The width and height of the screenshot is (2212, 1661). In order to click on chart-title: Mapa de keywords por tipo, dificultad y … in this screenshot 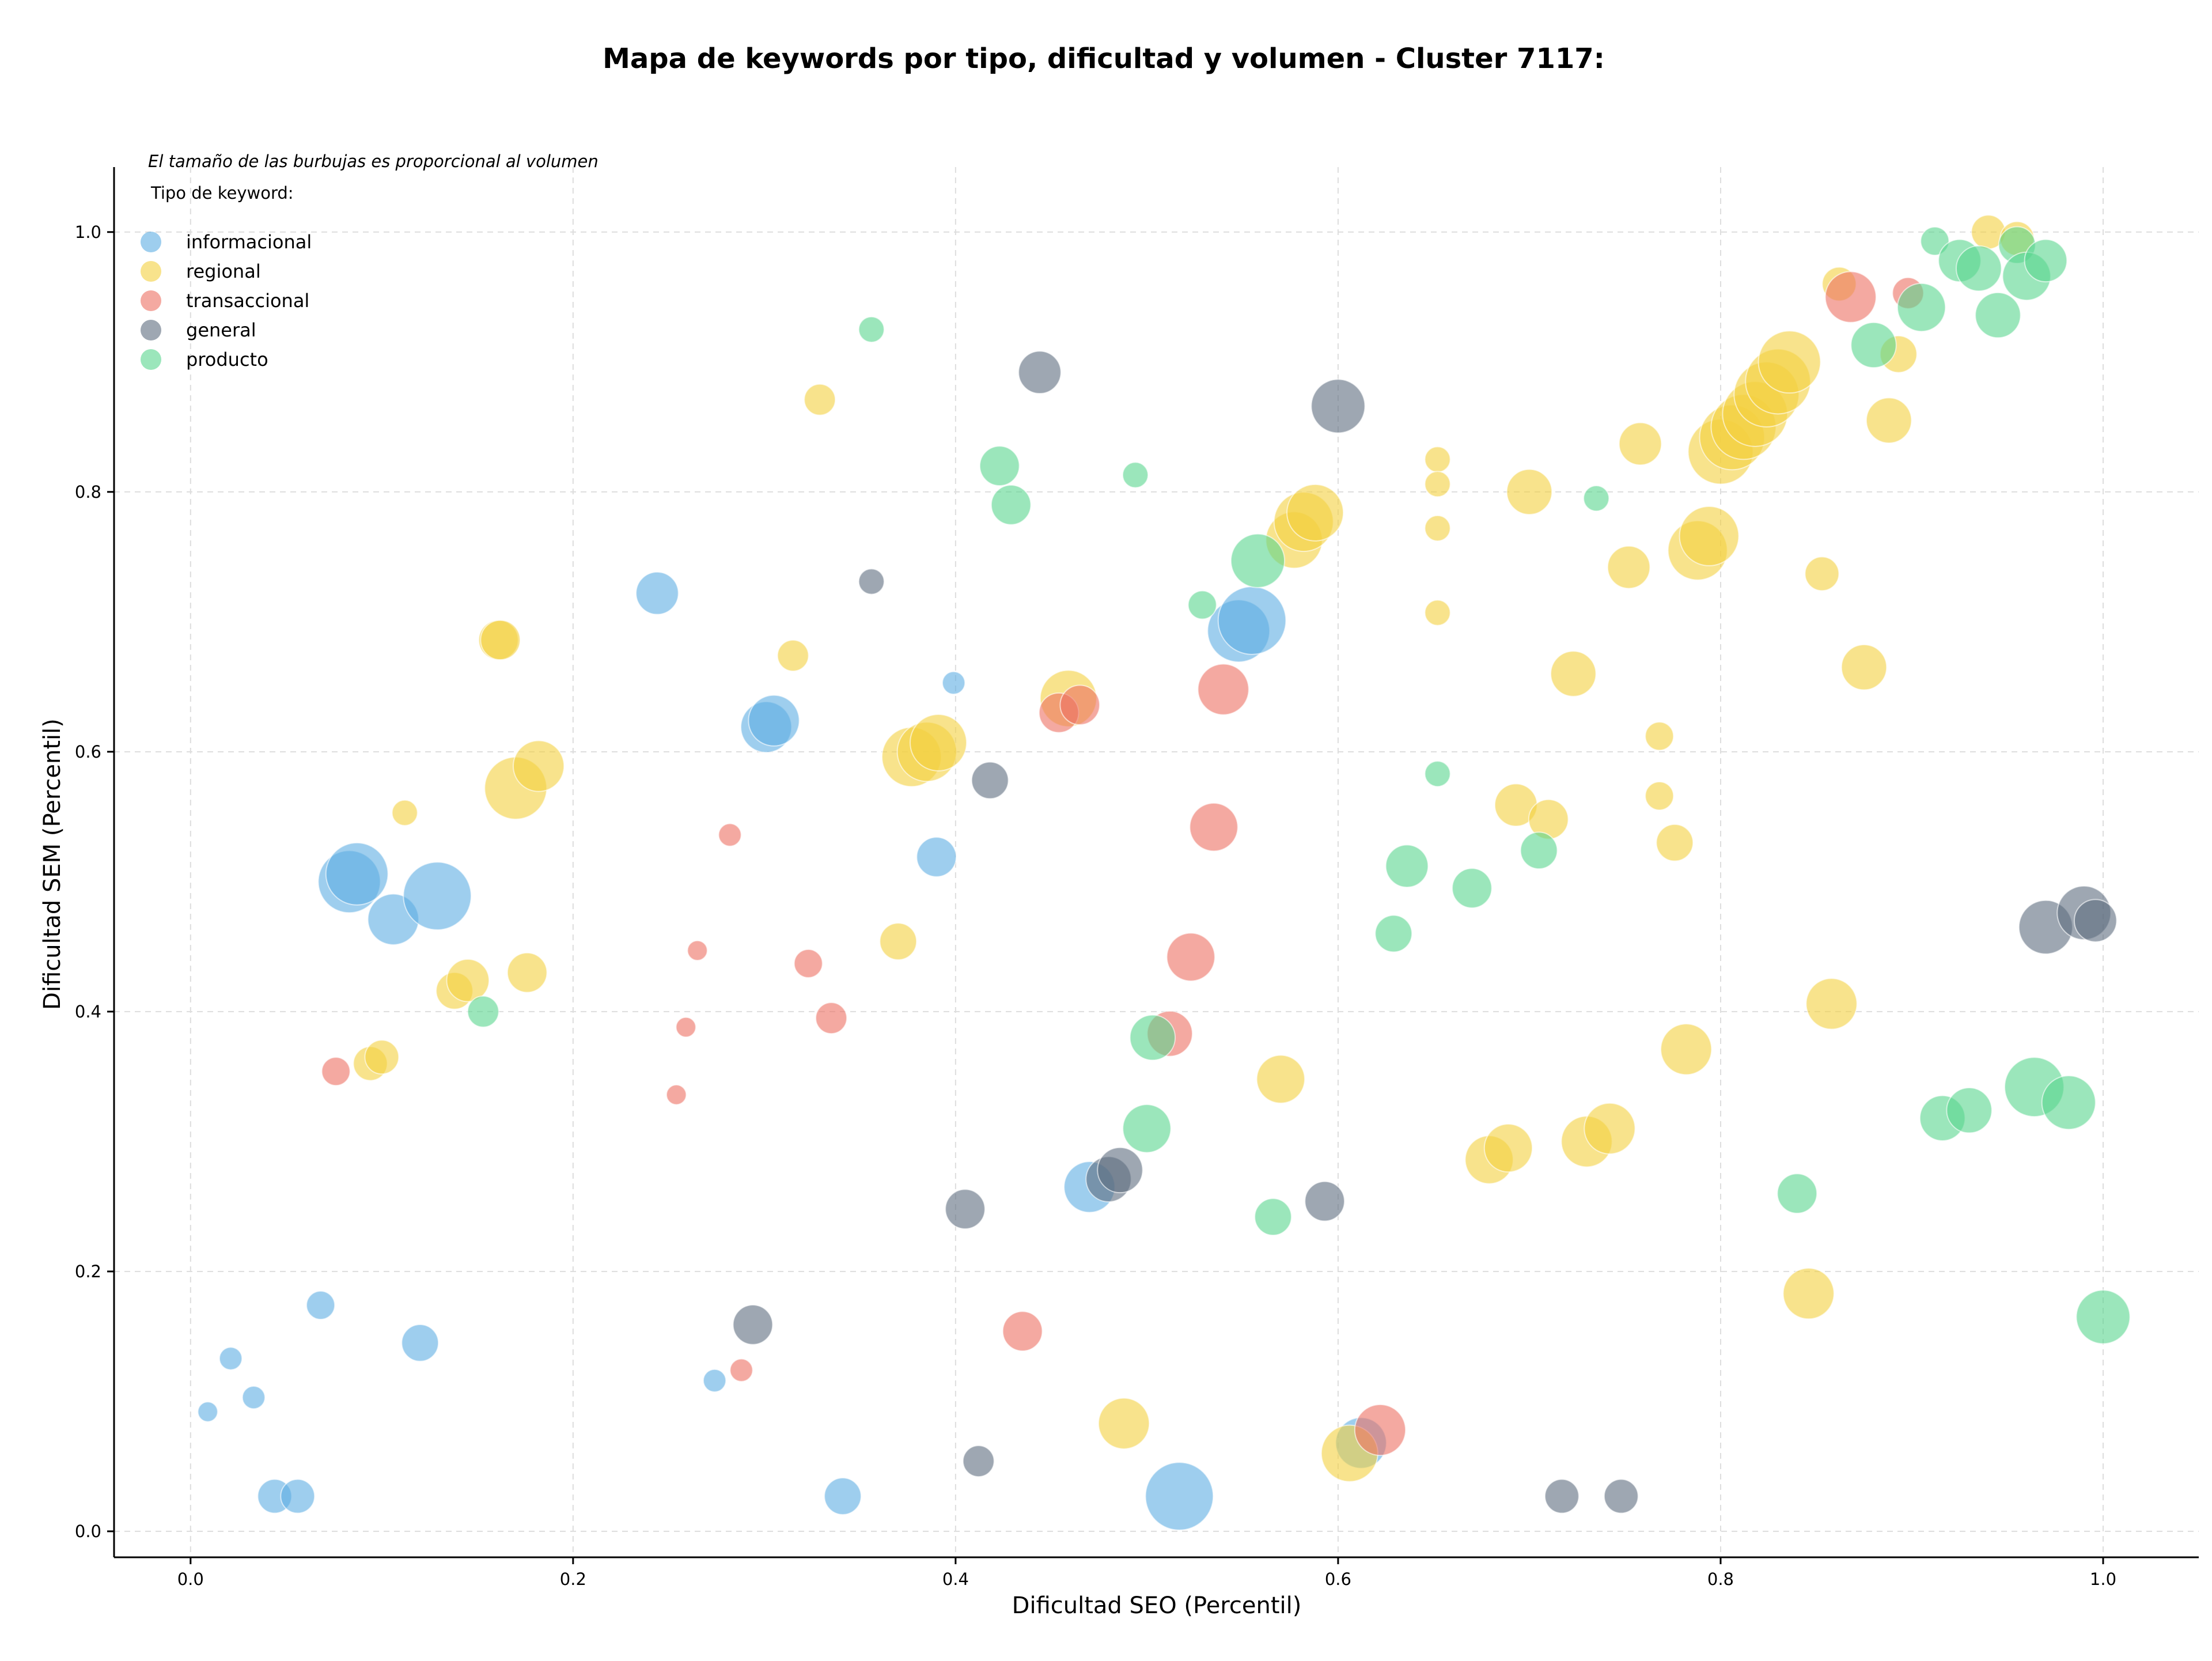, I will do `click(1104, 59)`.